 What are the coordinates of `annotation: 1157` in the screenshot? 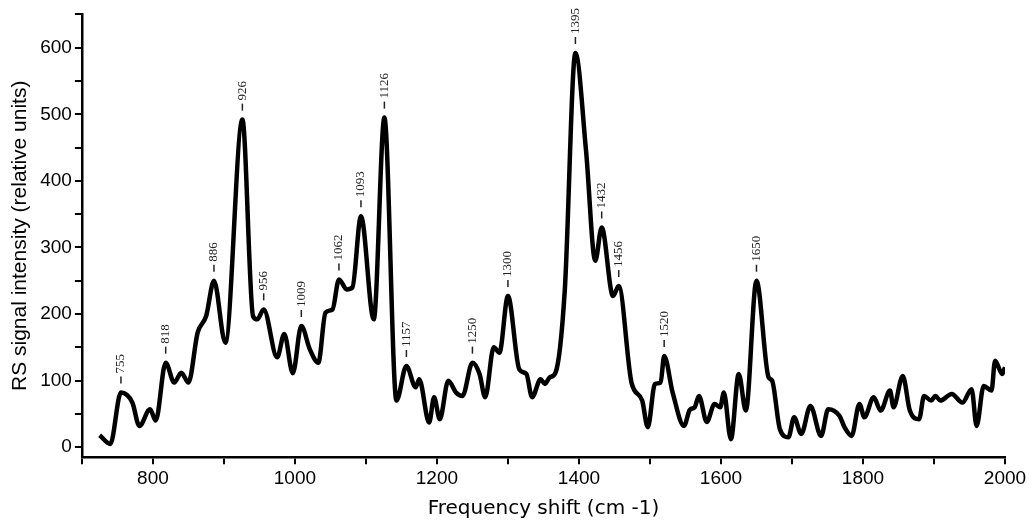 It's located at (405, 333).